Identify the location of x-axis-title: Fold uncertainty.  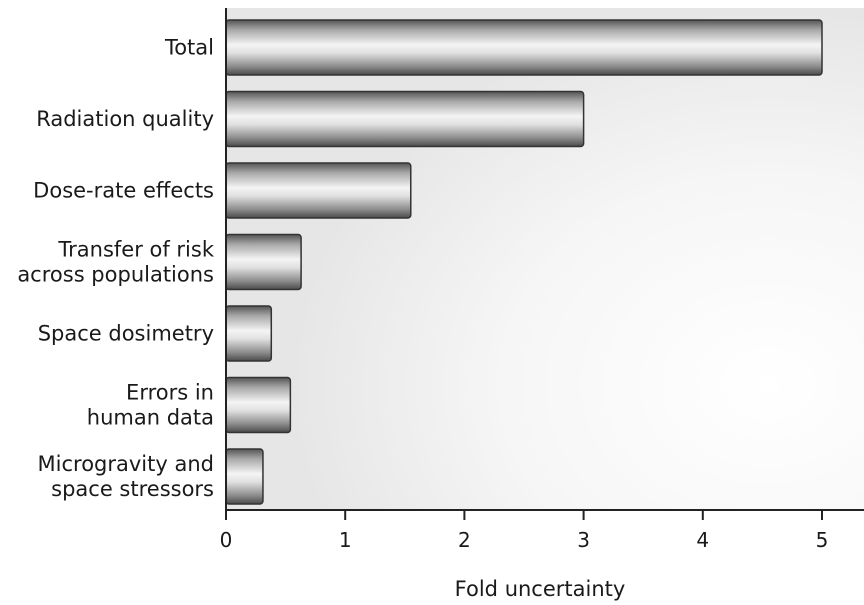
(540, 589).